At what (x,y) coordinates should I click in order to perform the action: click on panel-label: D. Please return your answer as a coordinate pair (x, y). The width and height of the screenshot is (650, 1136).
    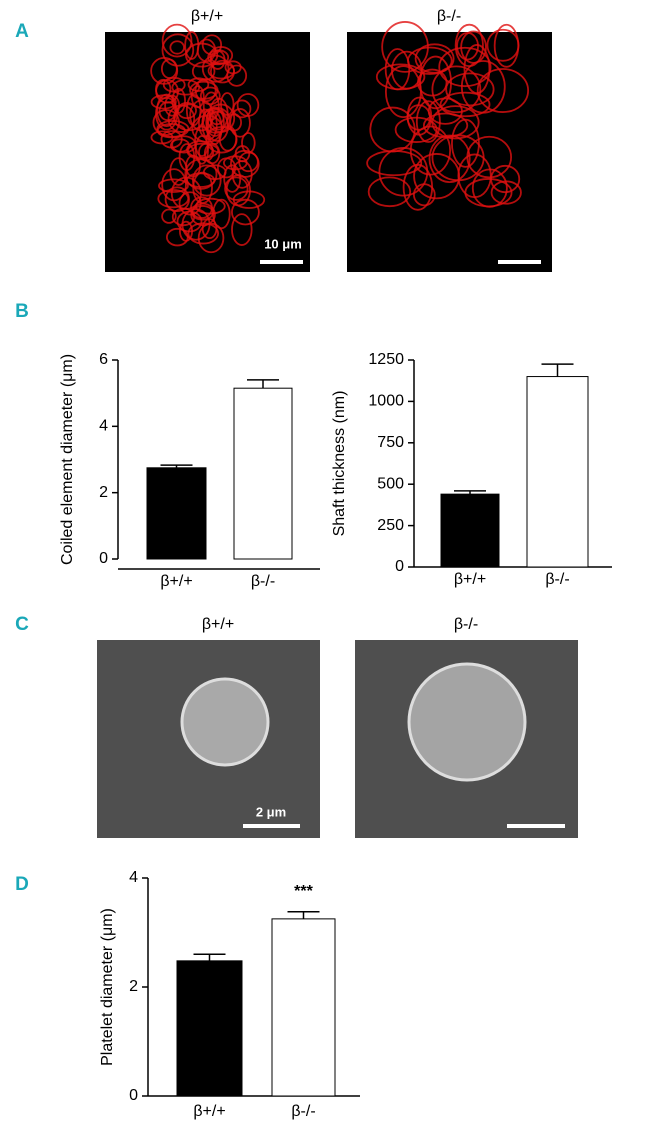
    Looking at the image, I should click on (22, 884).